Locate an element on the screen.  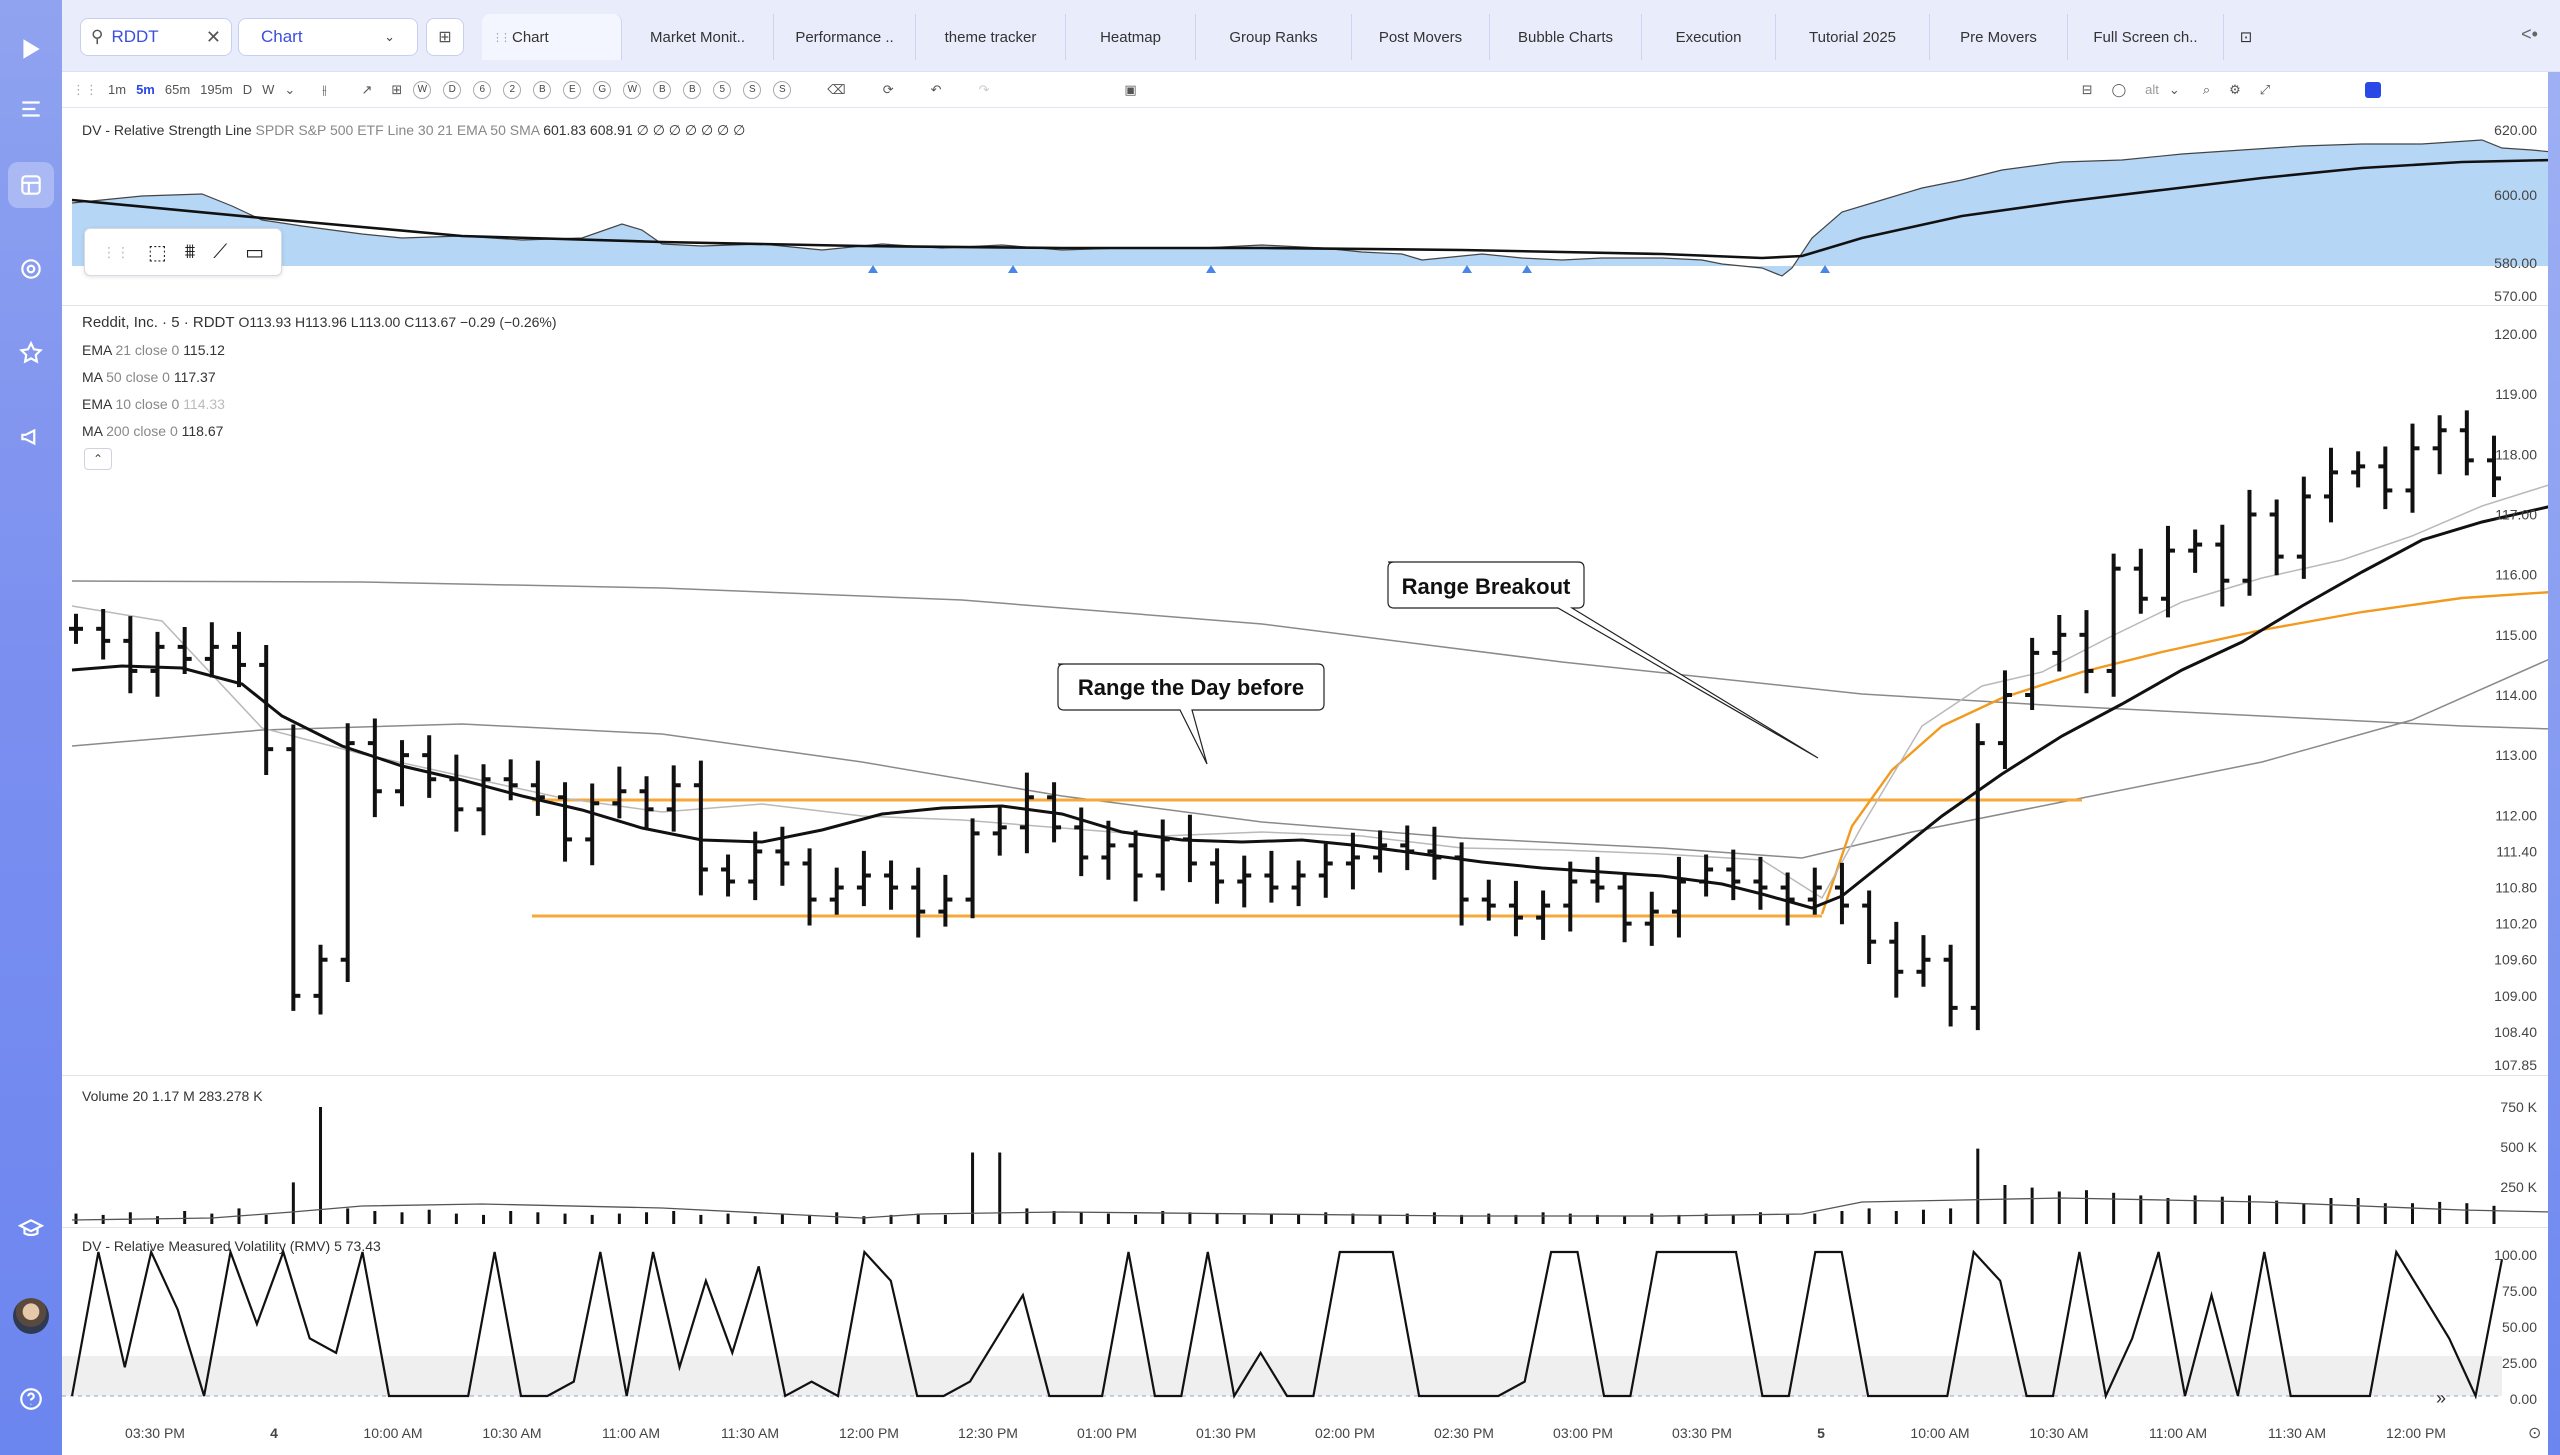
color-swatch is located at coordinates (2373, 89).